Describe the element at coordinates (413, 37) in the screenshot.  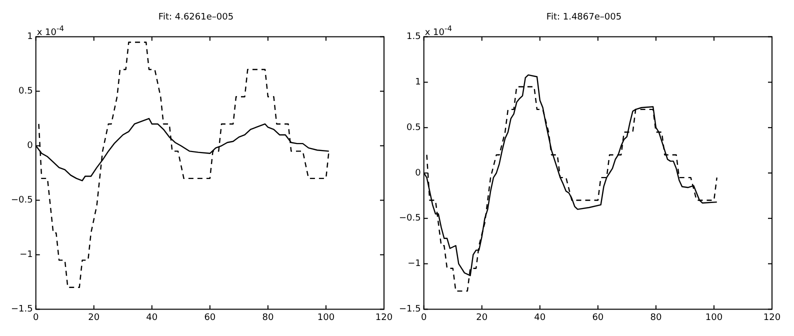
I see `y-tick-label: 1.5` at that location.